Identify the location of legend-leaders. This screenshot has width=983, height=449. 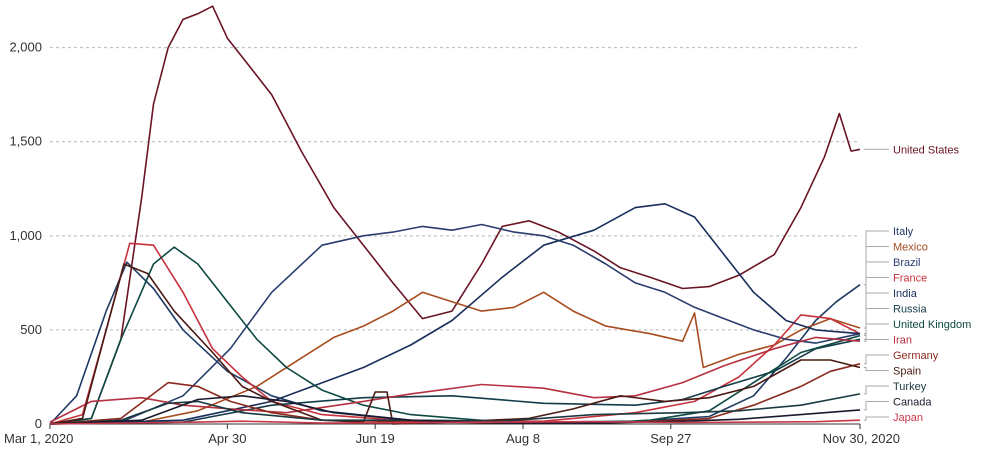
(876, 284).